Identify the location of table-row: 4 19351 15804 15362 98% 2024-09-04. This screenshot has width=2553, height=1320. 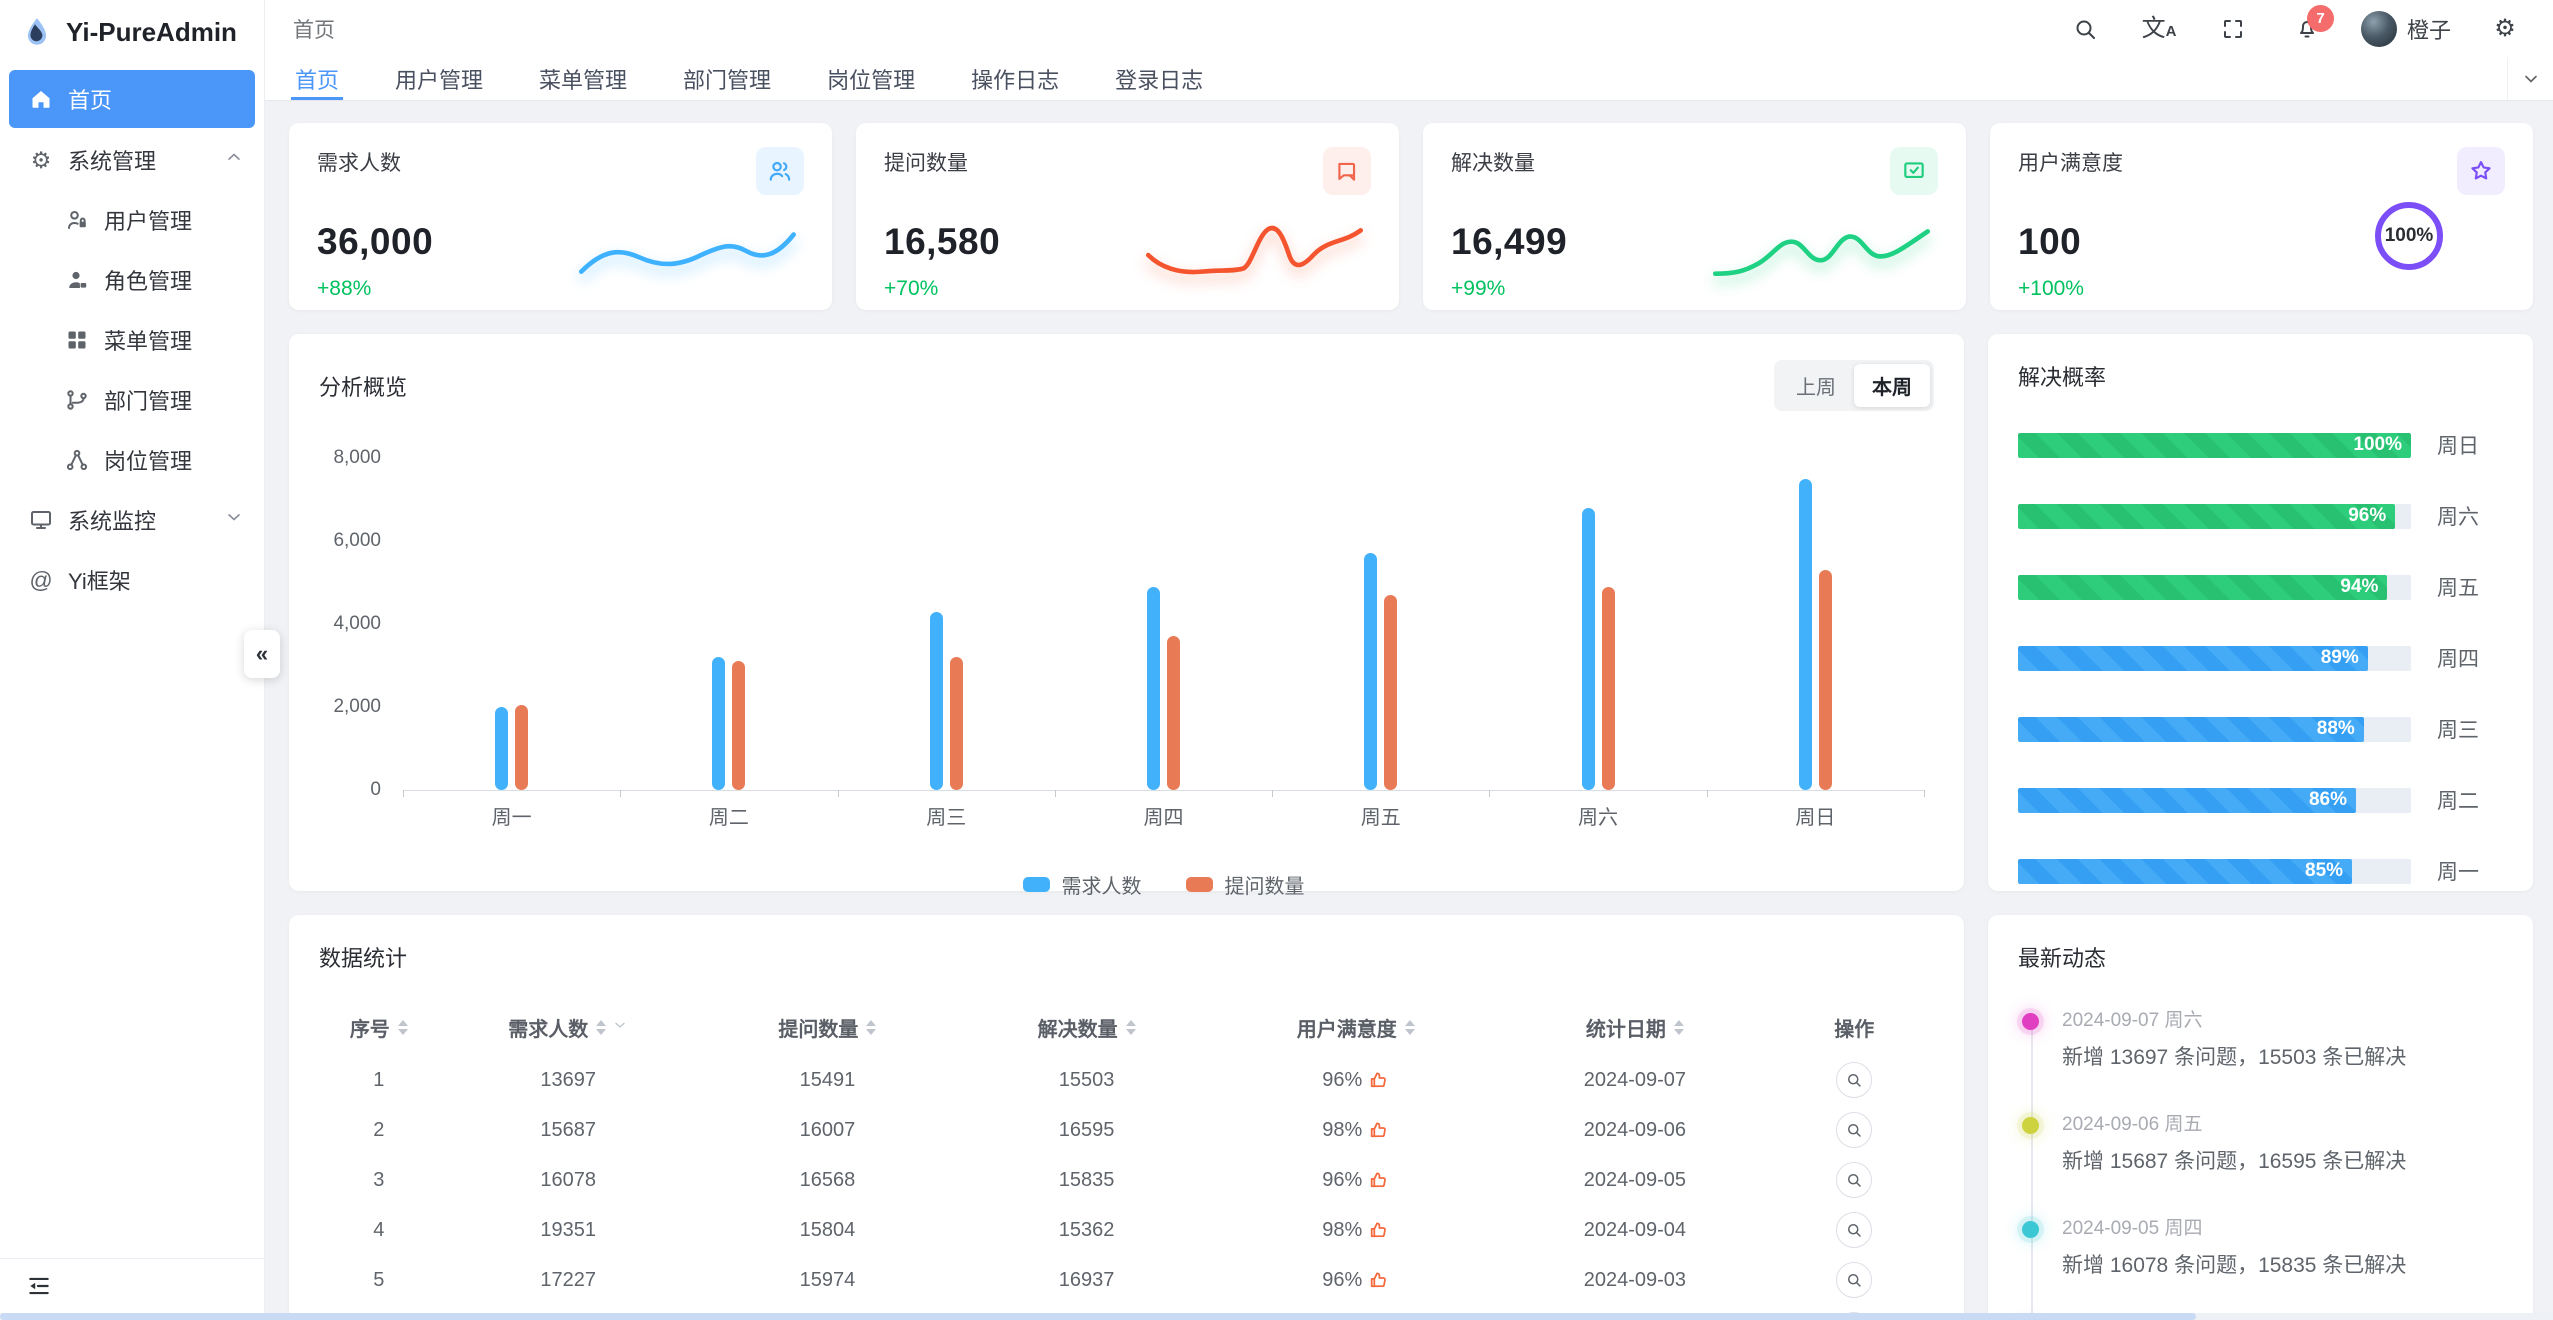
(1126, 1230).